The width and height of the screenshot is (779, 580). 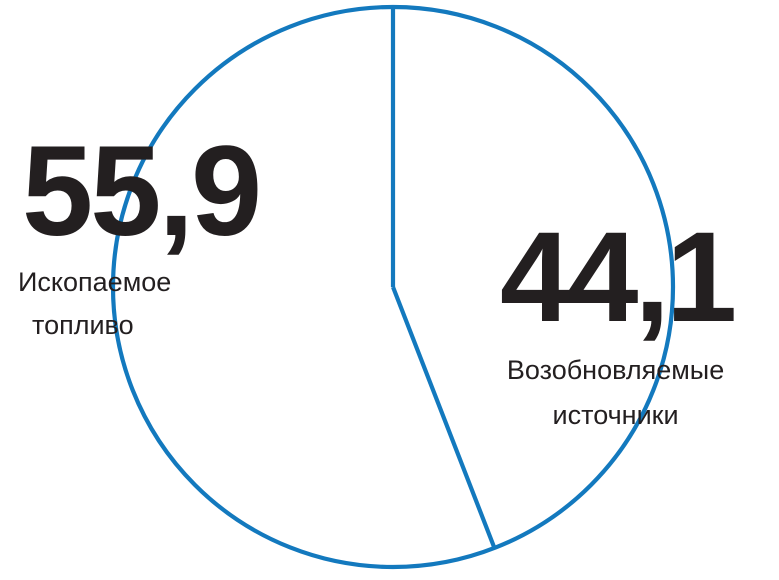 I want to click on slice-value-fossil-fuel: 55,9, so click(x=142, y=191).